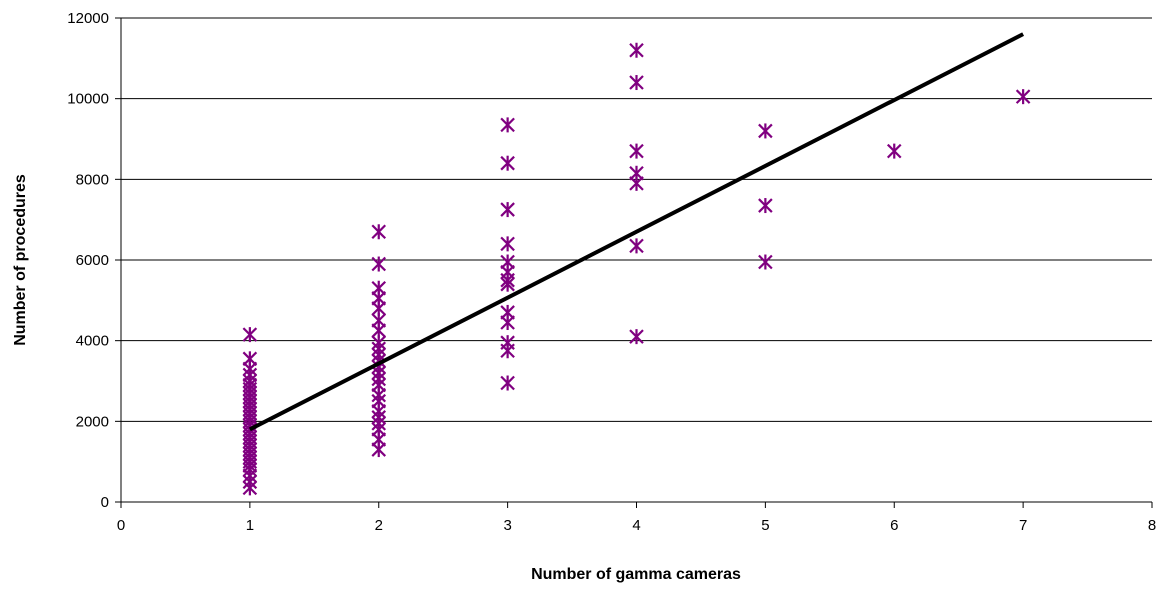 The width and height of the screenshot is (1165, 589). I want to click on y-tick-label: 6000, so click(92, 260).